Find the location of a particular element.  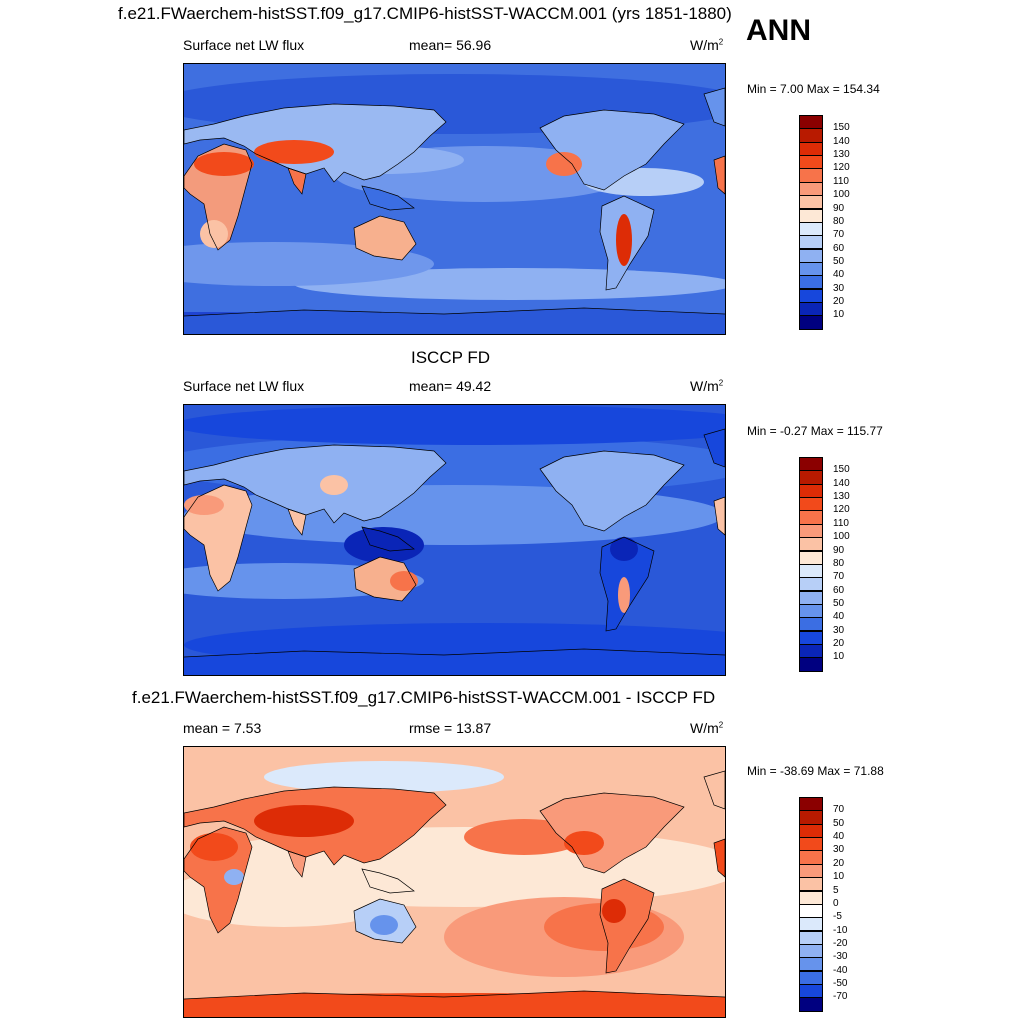

panel-diff-units: W/m2 is located at coordinates (707, 728).